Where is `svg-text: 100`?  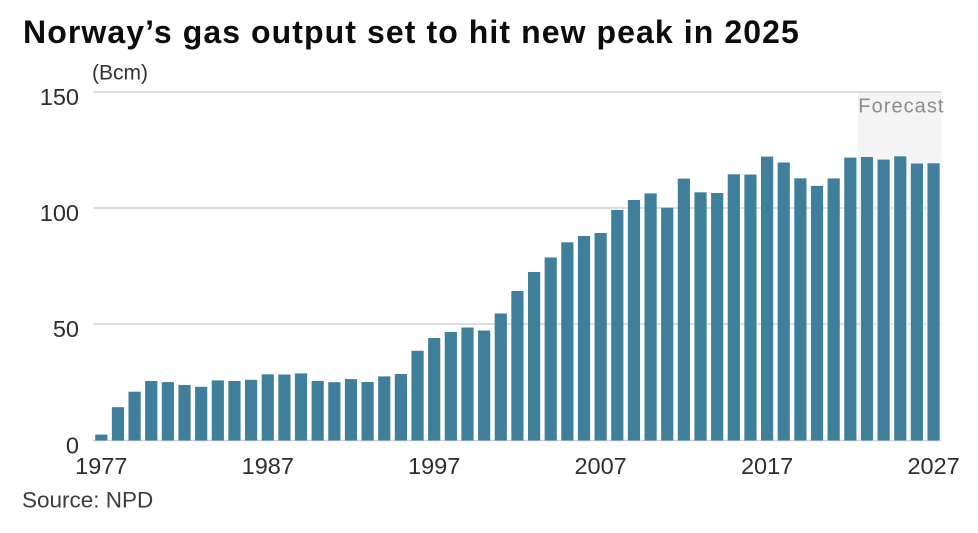
svg-text: 100 is located at coordinates (59, 213).